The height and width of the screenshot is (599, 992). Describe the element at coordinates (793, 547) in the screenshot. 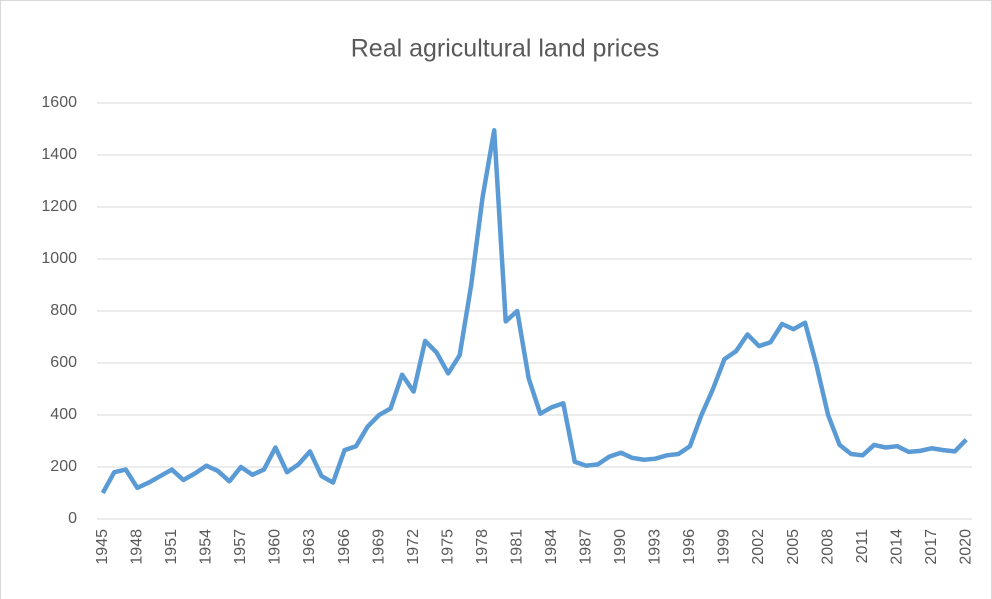

I see `x-tick-label: 2005` at that location.